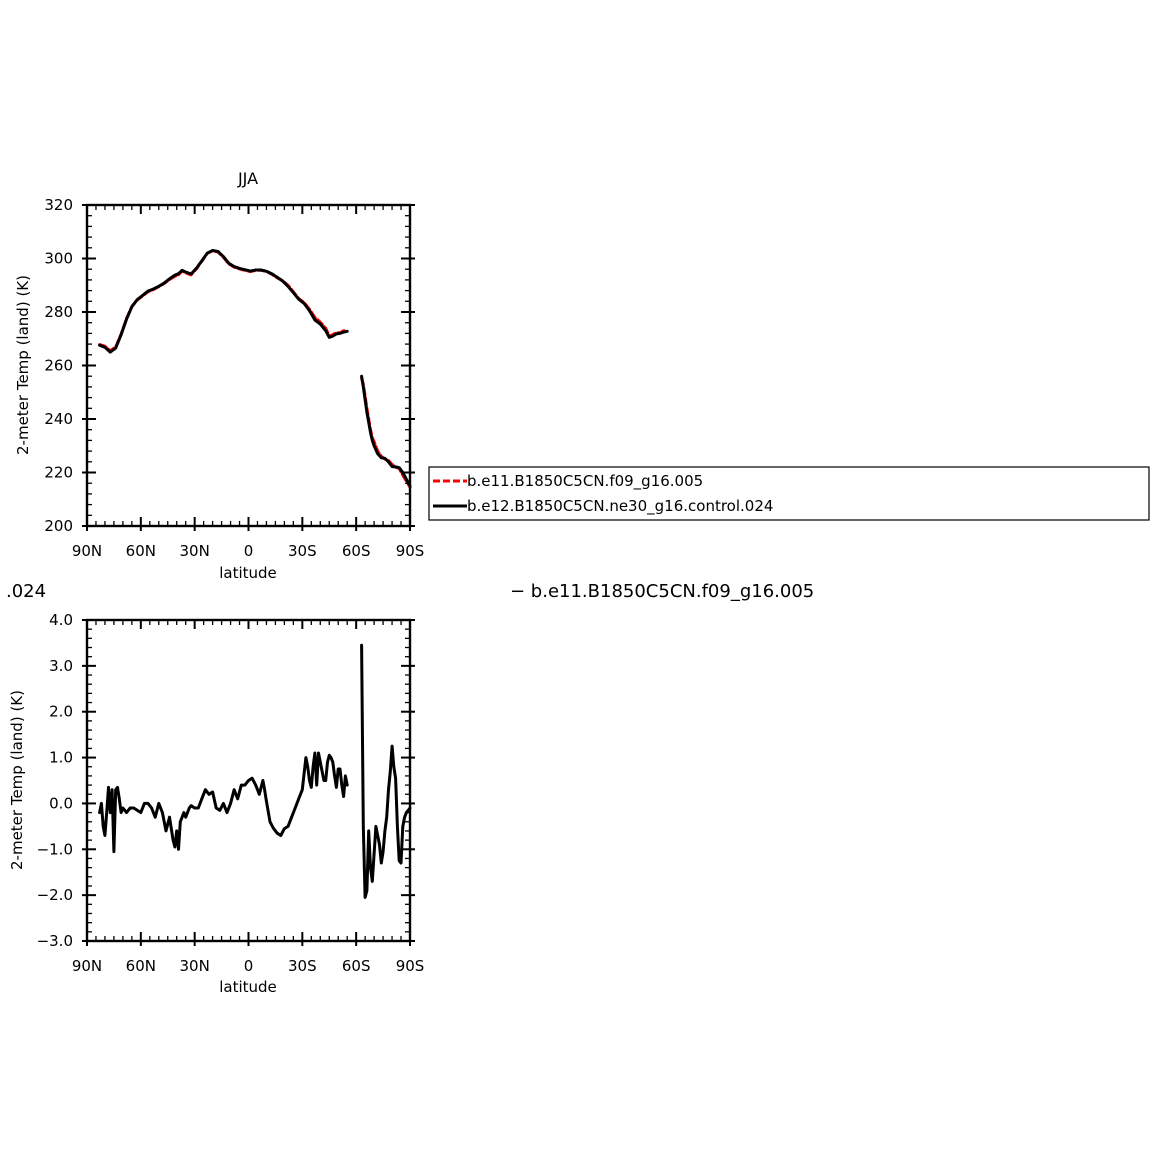 This screenshot has height=1163, width=1167. Describe the element at coordinates (58, 205) in the screenshot. I see `top-ytick-label: 320` at that location.